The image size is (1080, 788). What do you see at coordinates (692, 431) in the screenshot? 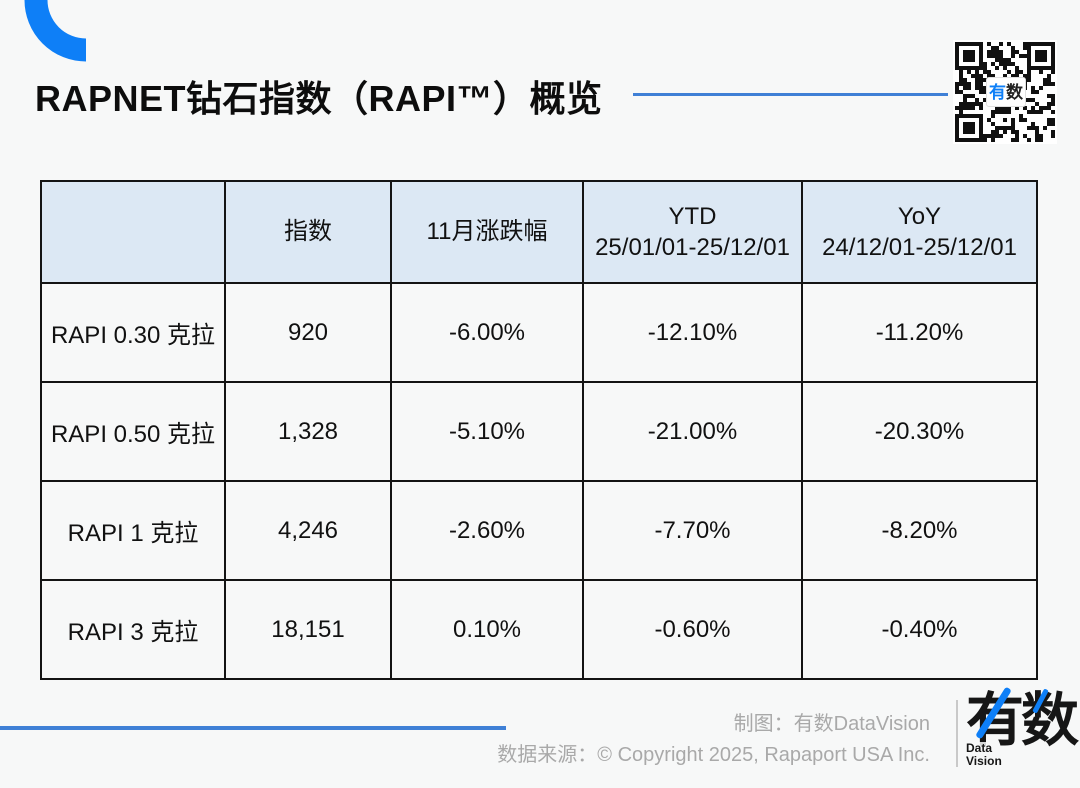
I see `table-cell: -21.00%` at bounding box center [692, 431].